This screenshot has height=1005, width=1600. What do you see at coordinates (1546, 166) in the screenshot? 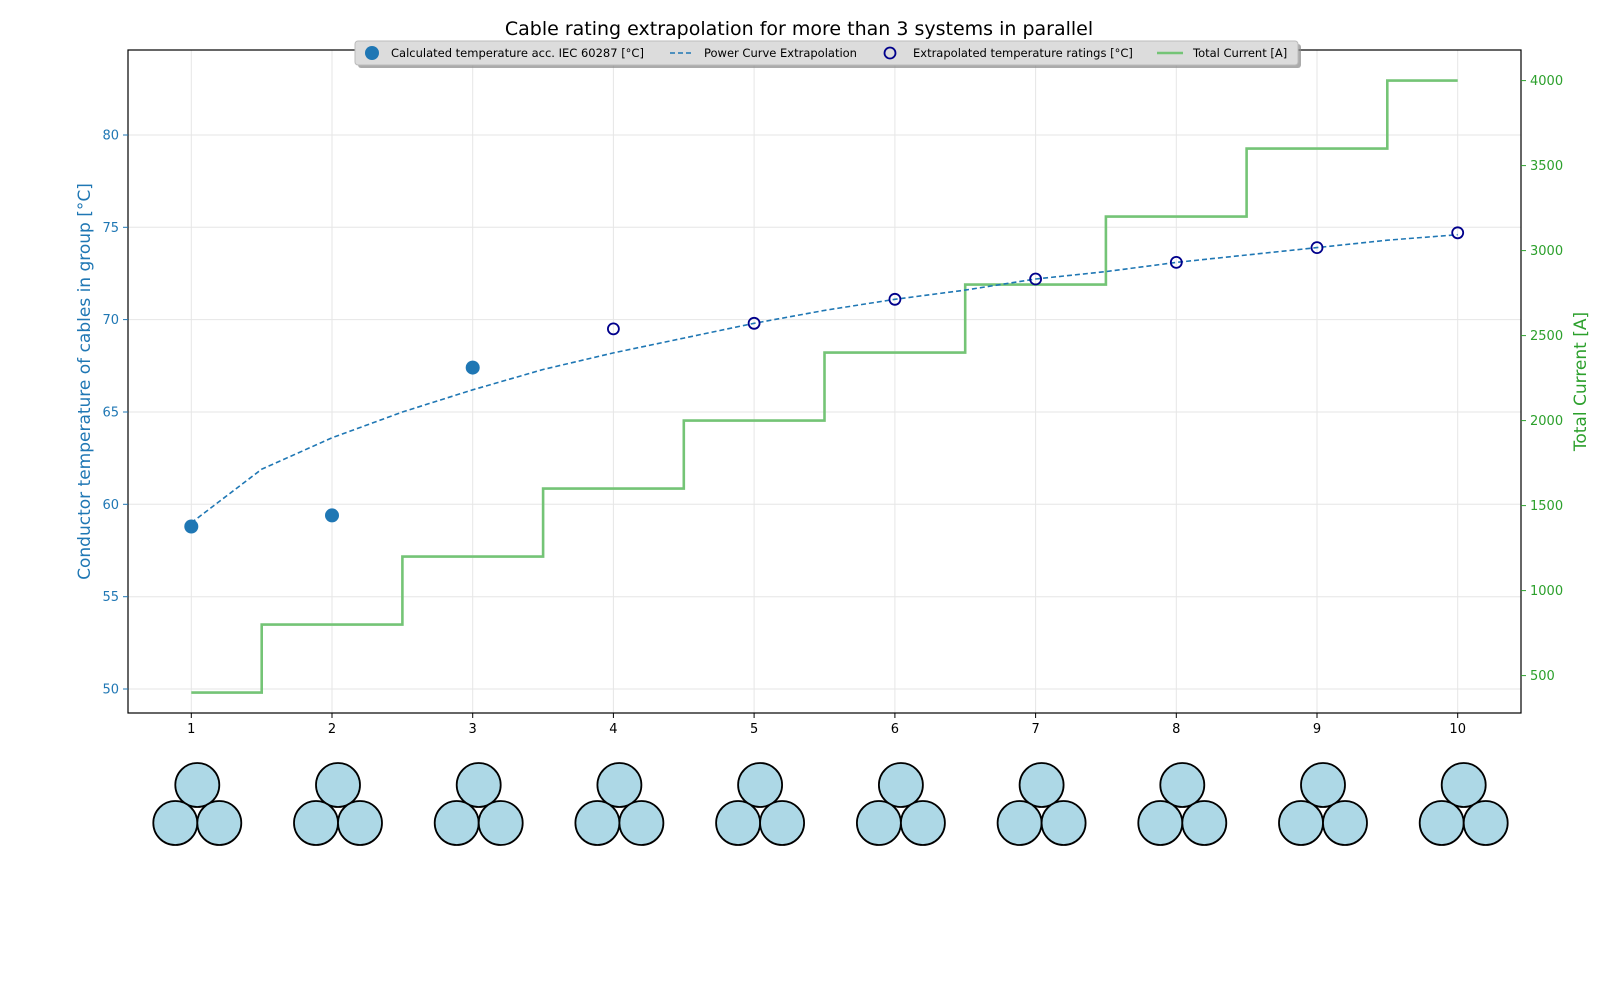
I see `y-tick-label-right: 3500` at bounding box center [1546, 166].